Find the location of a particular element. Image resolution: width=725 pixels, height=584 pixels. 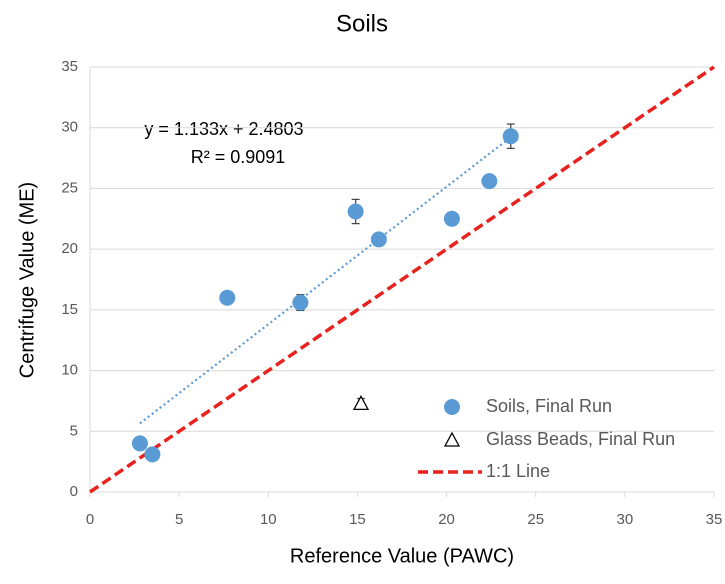

chart-title: Soils is located at coordinates (362, 23).